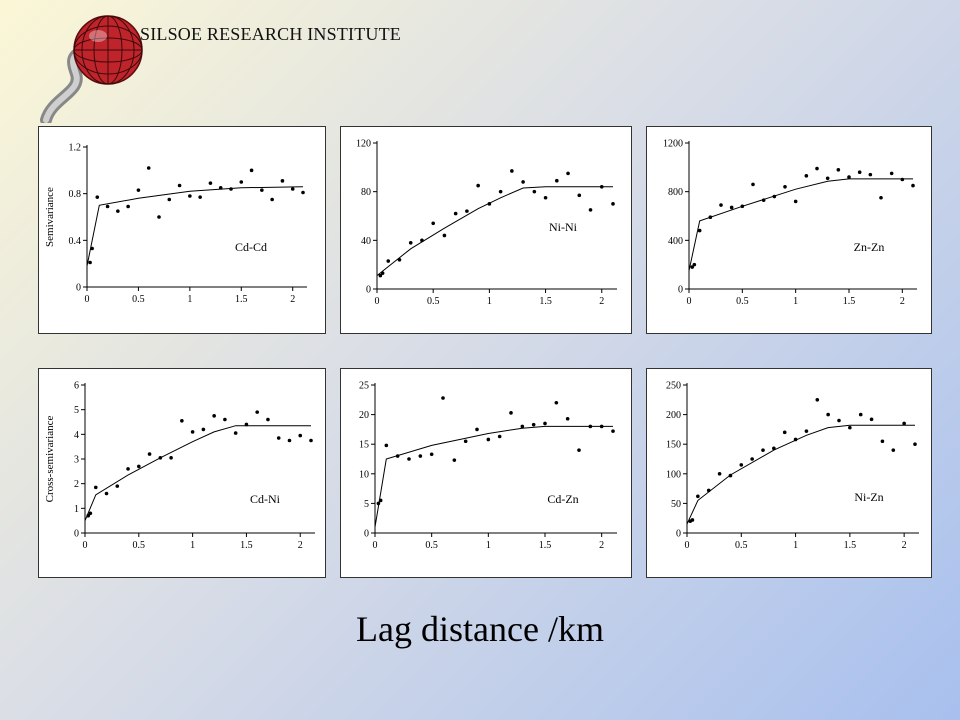 The height and width of the screenshot is (720, 960). Describe the element at coordinates (486, 230) in the screenshot. I see `chart-panel-ni-ni: 0 40 80 120 0 0.5 1 1.5 2 Ni-Ni` at that location.